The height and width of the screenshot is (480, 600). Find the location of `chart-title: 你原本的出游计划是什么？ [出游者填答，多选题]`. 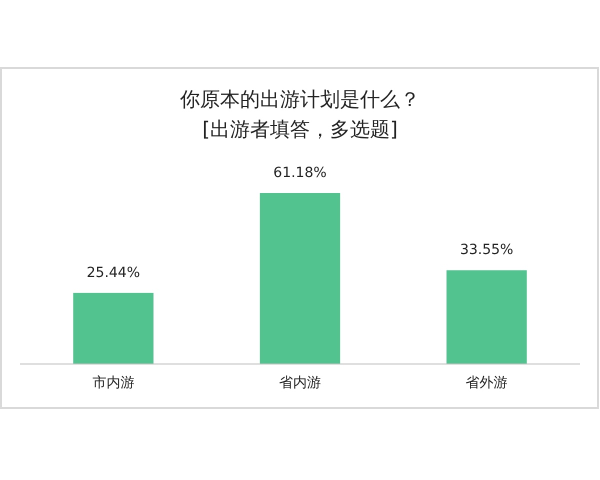

chart-title: 你原本的出游计划是什么？ [出游者填答，多选题] is located at coordinates (299, 114).